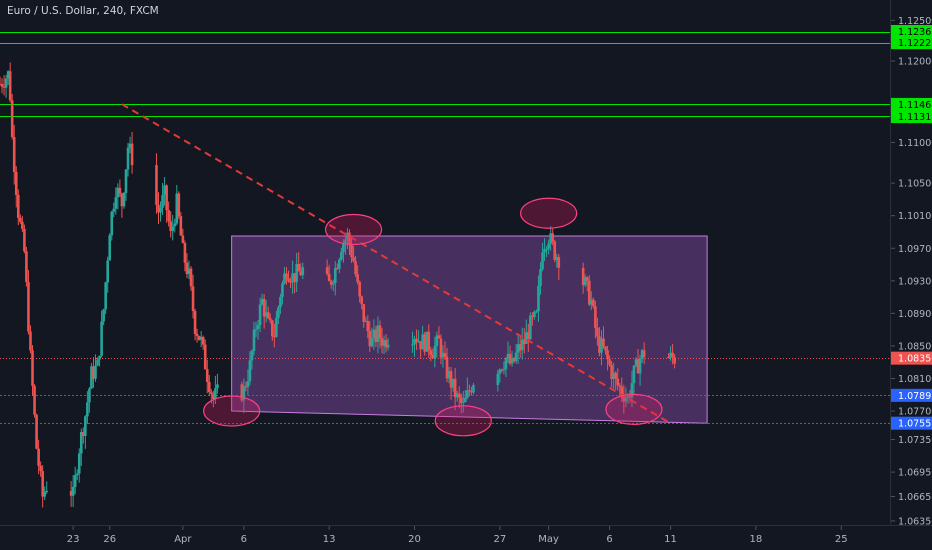 This screenshot has width=932, height=550. I want to click on line-price-label-text: 1.07893, so click(915, 396).